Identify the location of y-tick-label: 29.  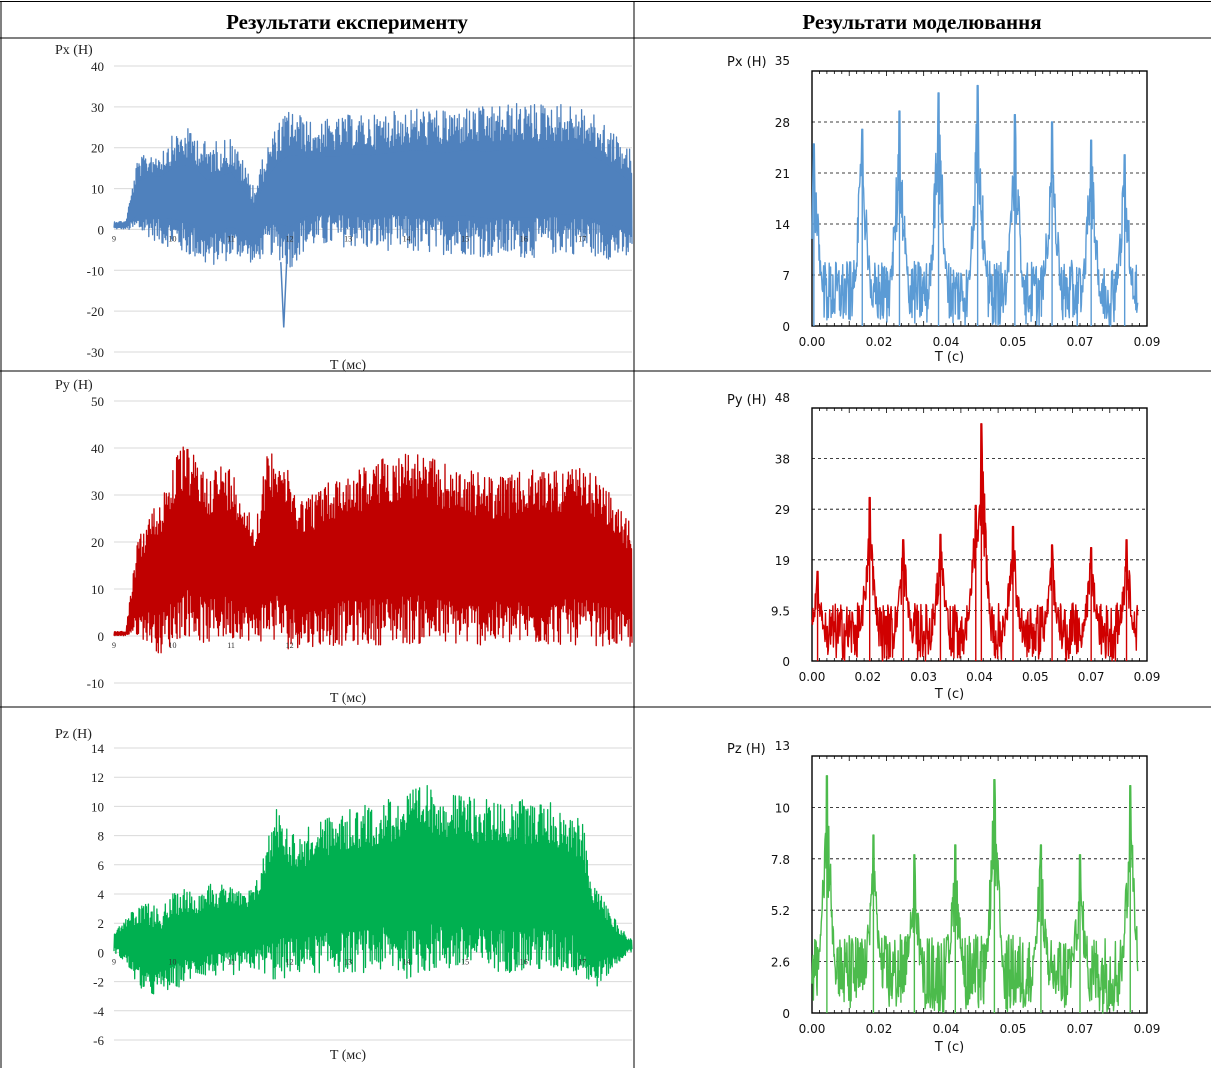
(782, 510).